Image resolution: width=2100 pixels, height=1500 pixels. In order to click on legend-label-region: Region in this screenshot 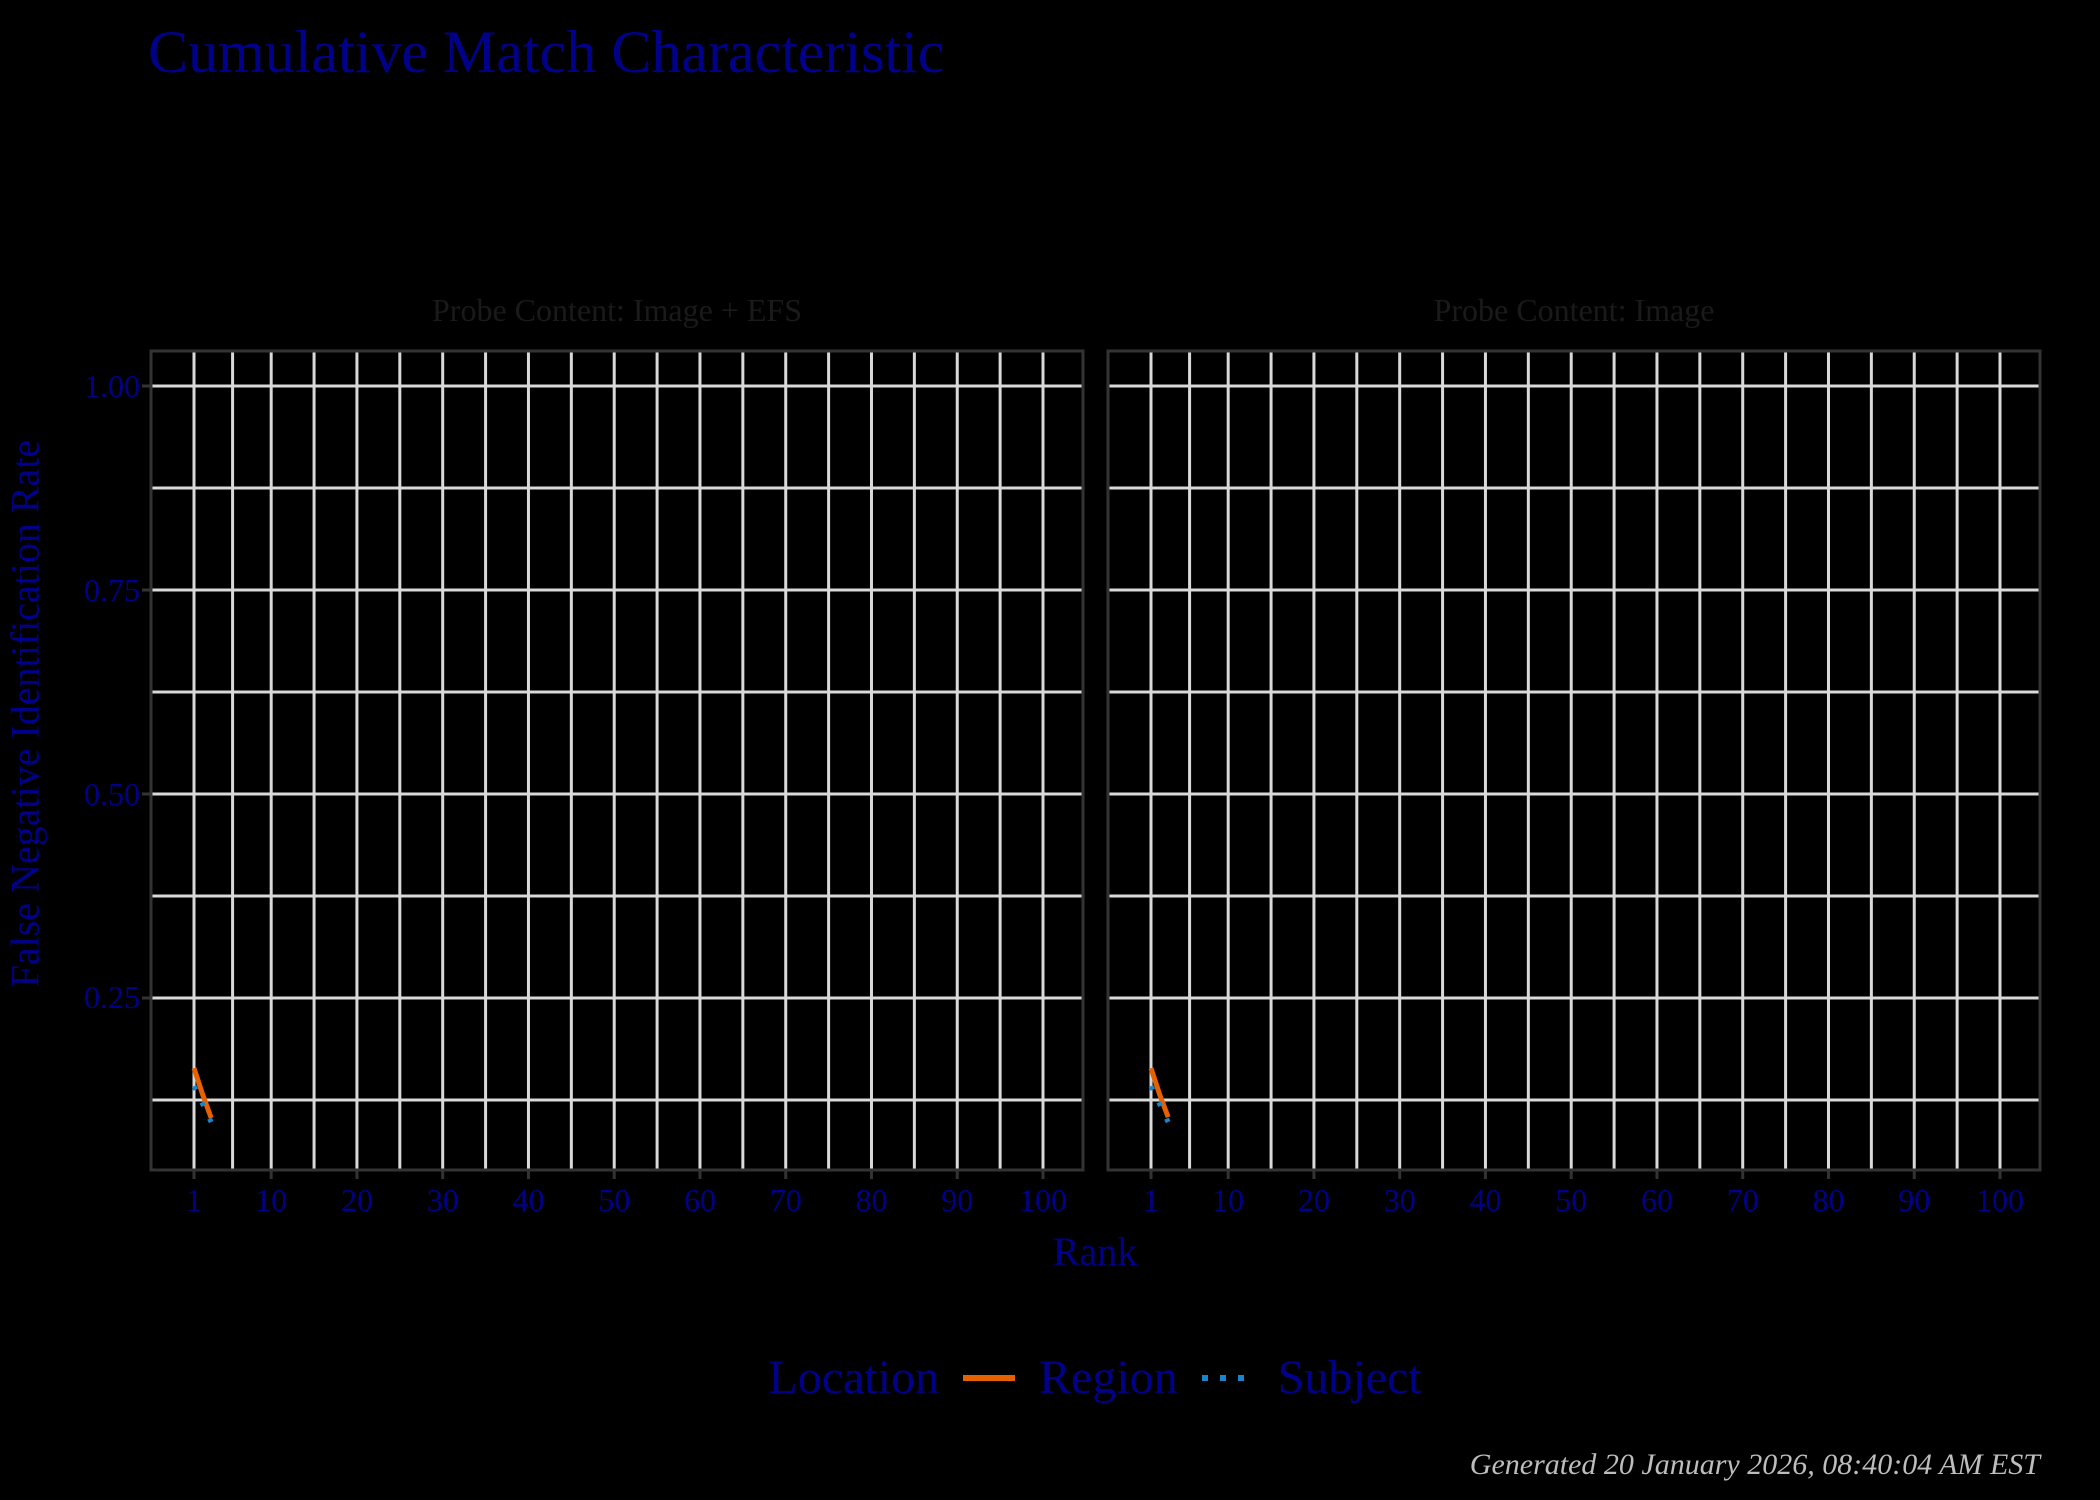, I will do `click(1108, 1377)`.